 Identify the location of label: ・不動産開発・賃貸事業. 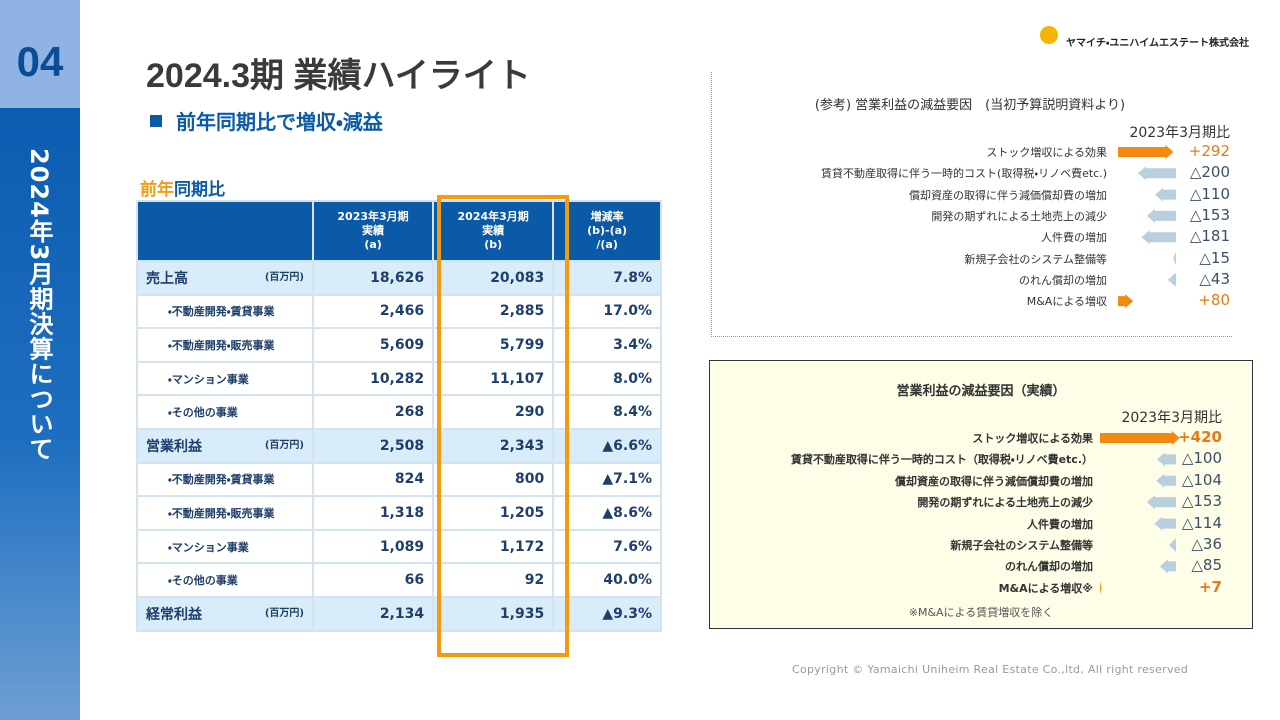
(221, 480).